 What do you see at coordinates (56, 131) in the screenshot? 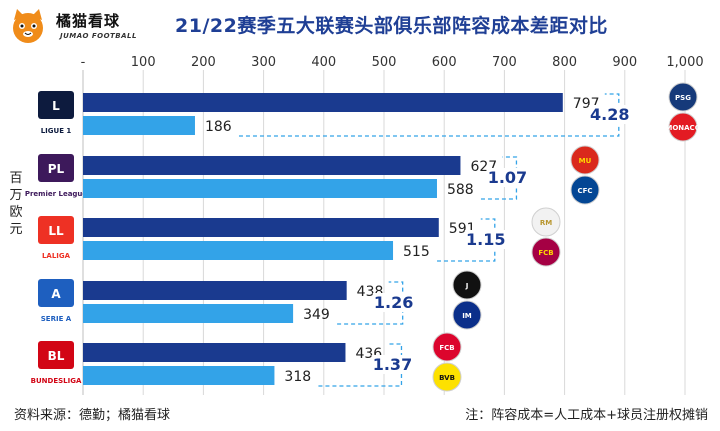
I see `league-name-label: LIGUE 1` at bounding box center [56, 131].